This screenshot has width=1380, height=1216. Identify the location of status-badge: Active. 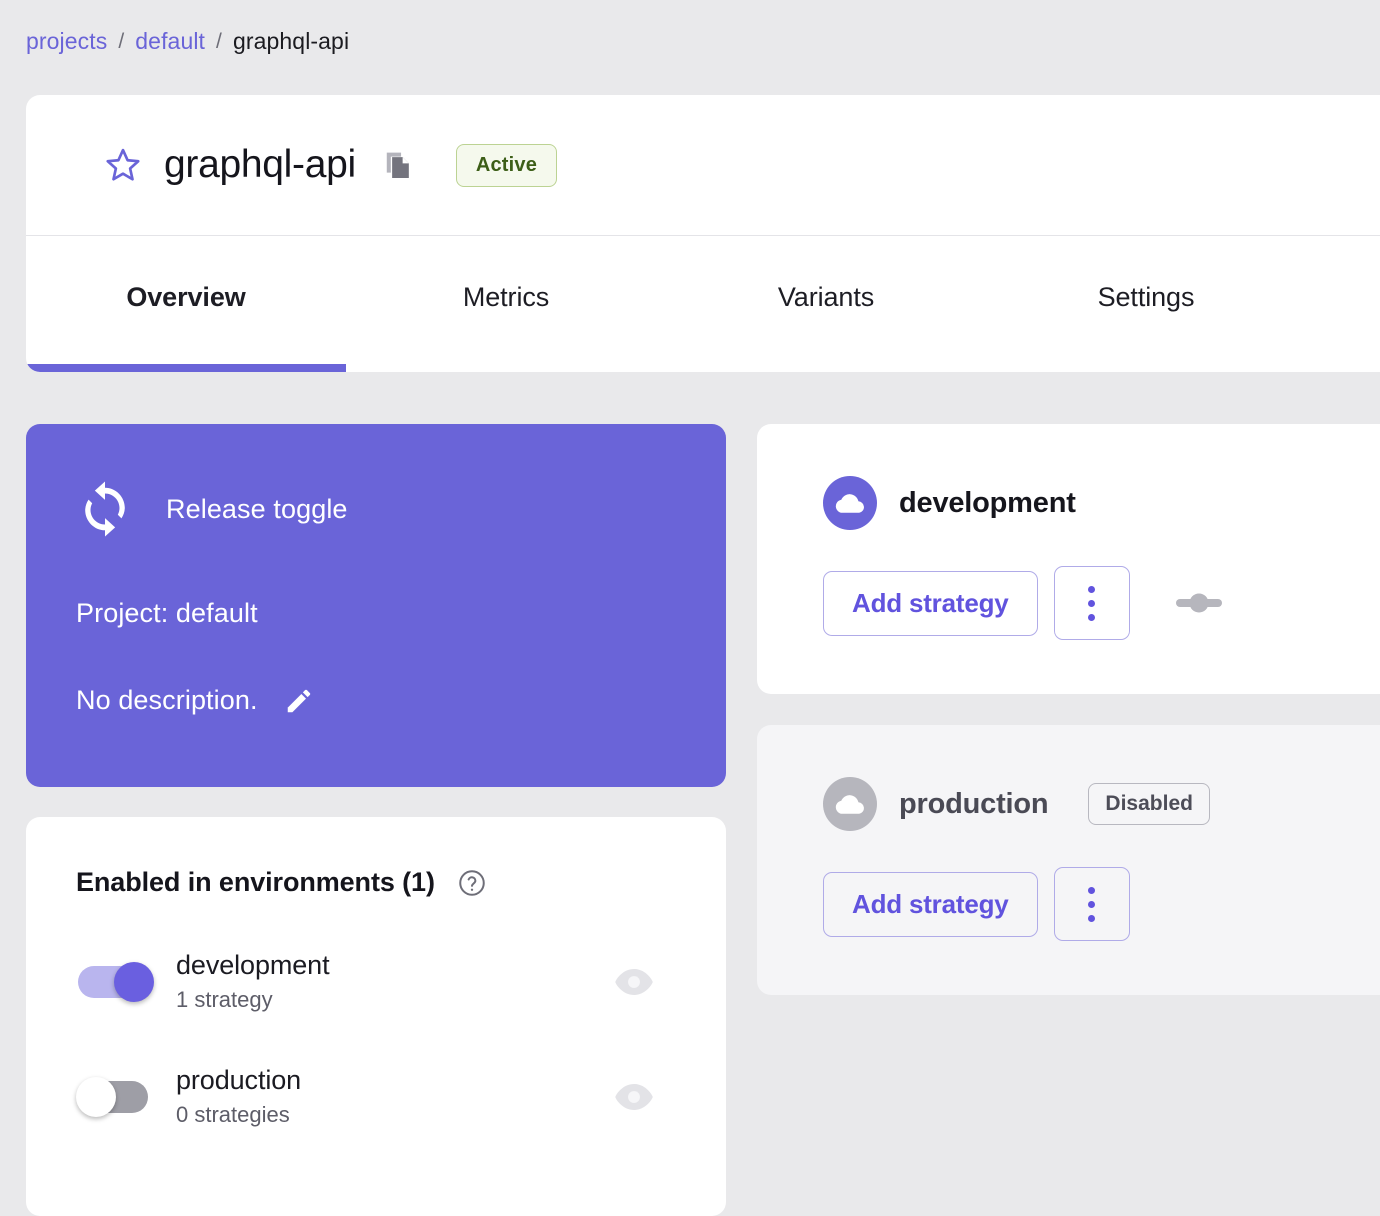
(506, 165).